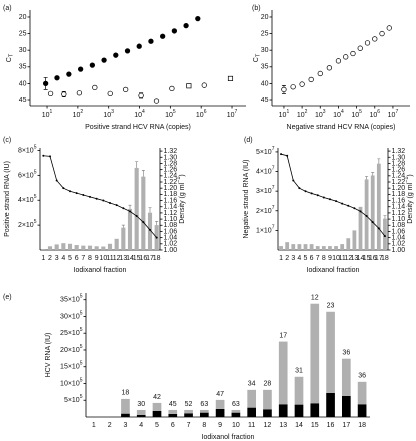  I want to click on tick-label: 35, so click(265, 67).